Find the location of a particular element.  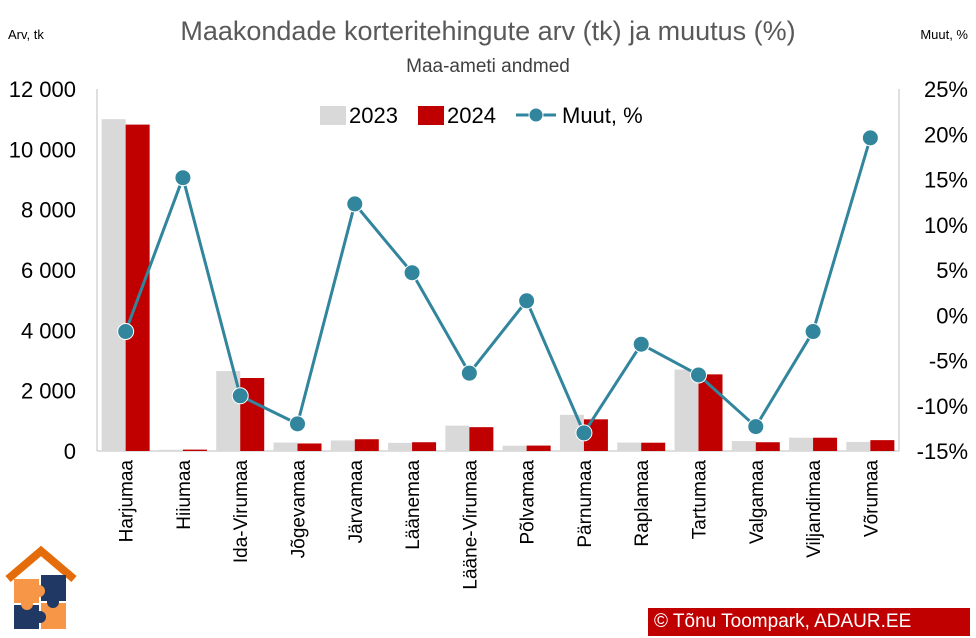

legend-label-2024: 2024 is located at coordinates (471, 115).